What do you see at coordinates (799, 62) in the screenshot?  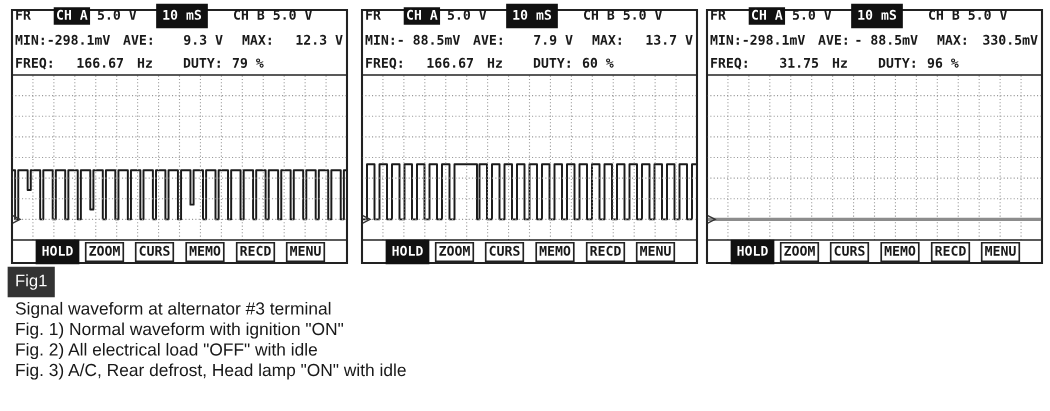 I see `text: 31.75` at bounding box center [799, 62].